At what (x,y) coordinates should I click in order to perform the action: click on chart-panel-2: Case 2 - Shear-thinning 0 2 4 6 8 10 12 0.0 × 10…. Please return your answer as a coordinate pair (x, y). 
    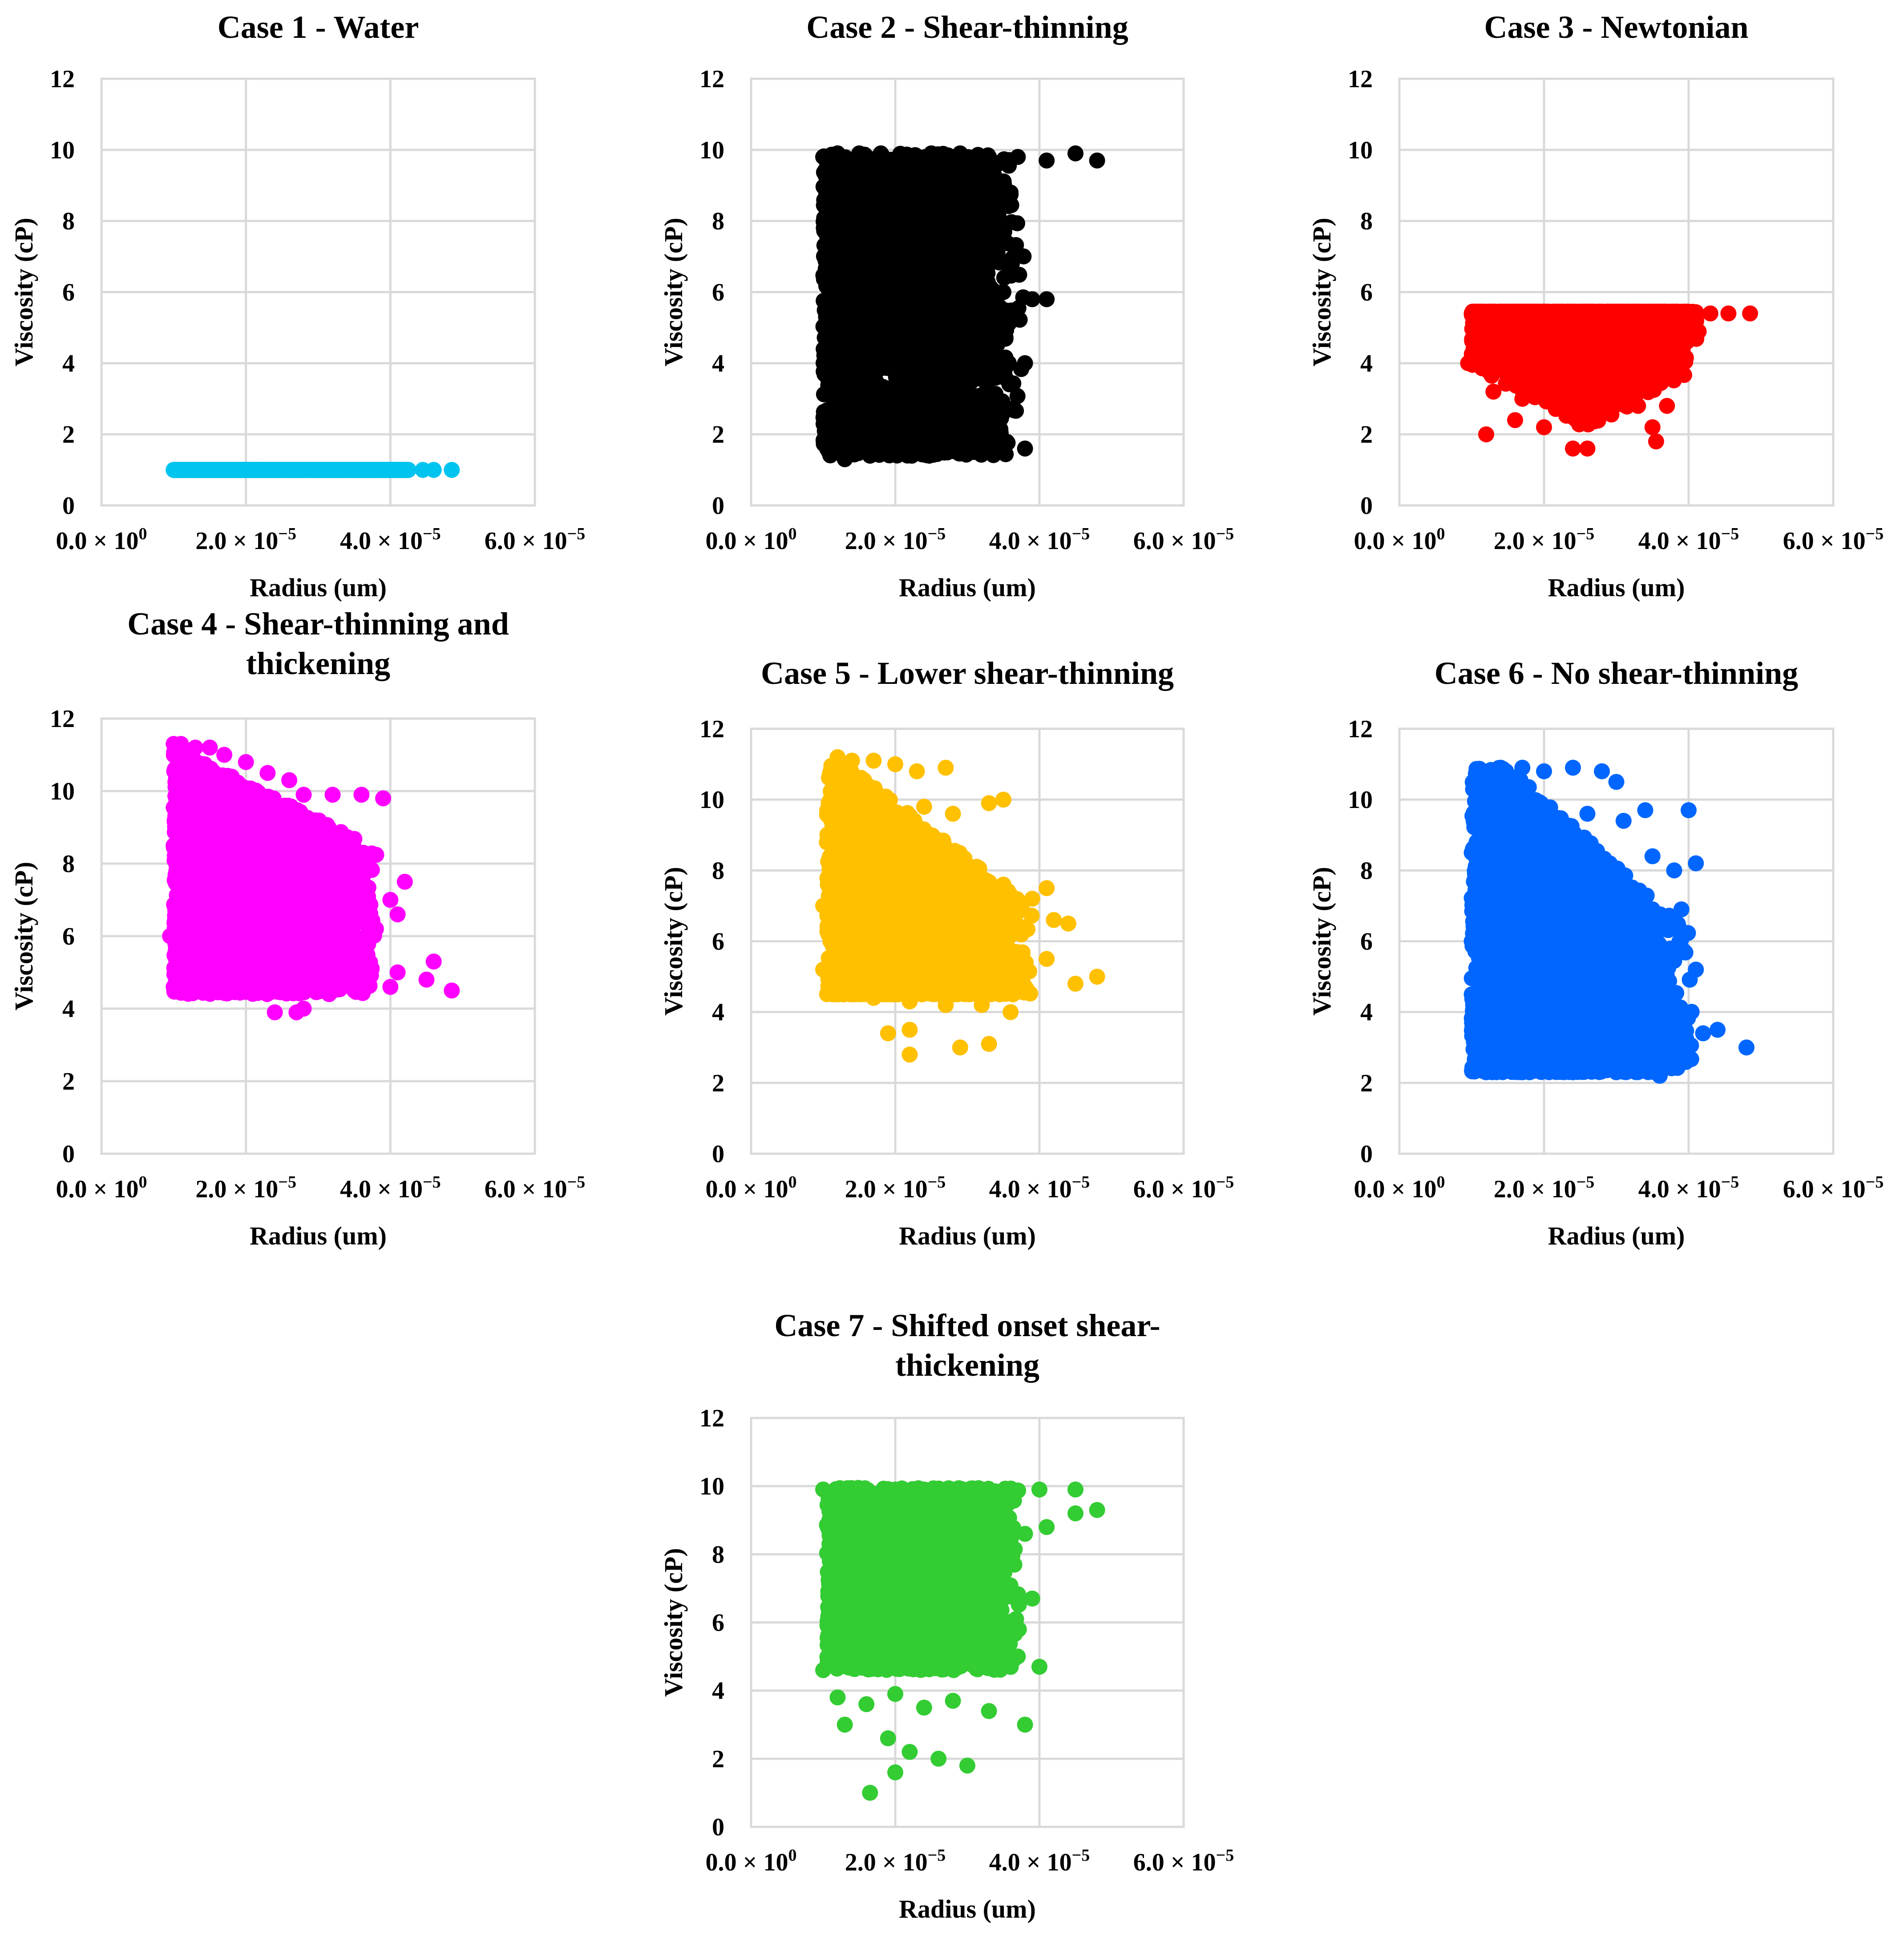
    Looking at the image, I should click on (946, 305).